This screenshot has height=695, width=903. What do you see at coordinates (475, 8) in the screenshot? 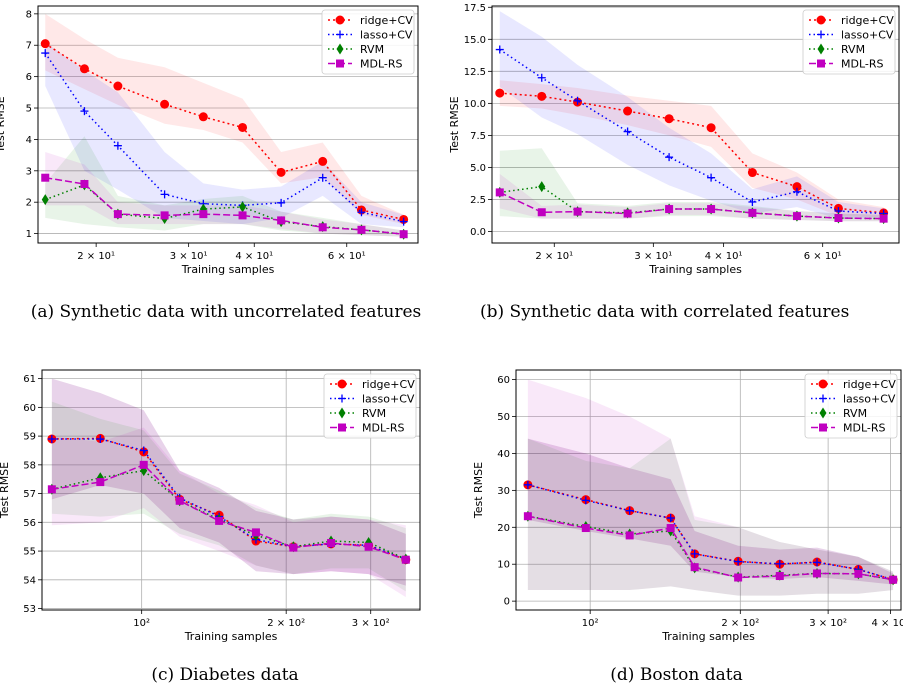
I see `ytick-label-b-7: 17.5` at bounding box center [475, 8].